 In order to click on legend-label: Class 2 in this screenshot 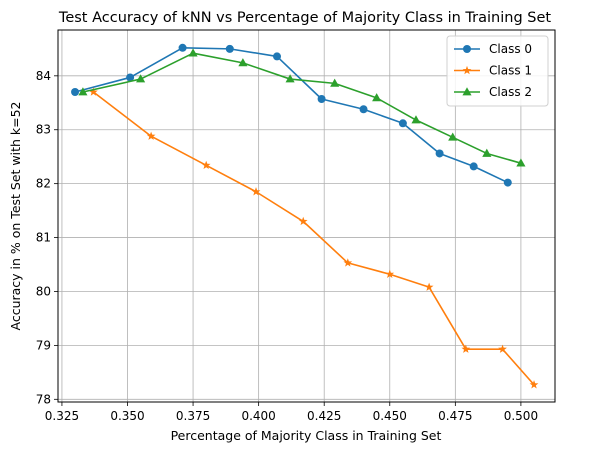, I will do `click(510, 92)`.